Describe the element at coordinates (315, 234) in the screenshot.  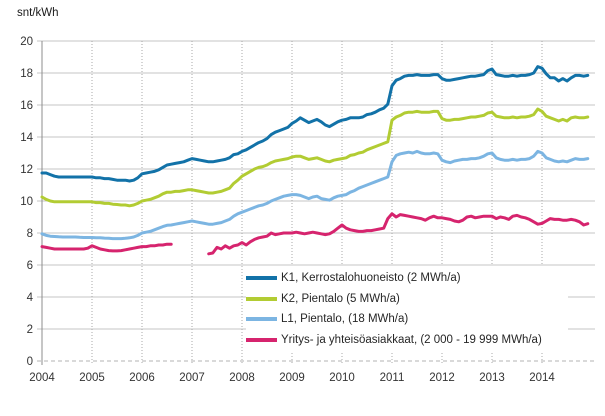
I see `series-line-yritys` at that location.